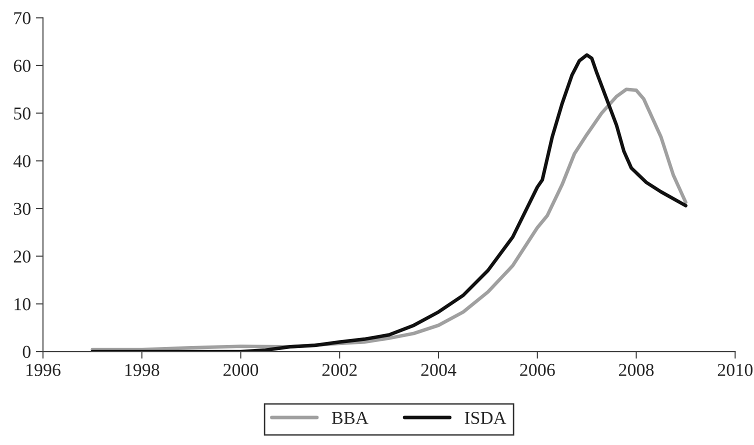  Describe the element at coordinates (537, 370) in the screenshot. I see `x-tick-label: 2006` at that location.